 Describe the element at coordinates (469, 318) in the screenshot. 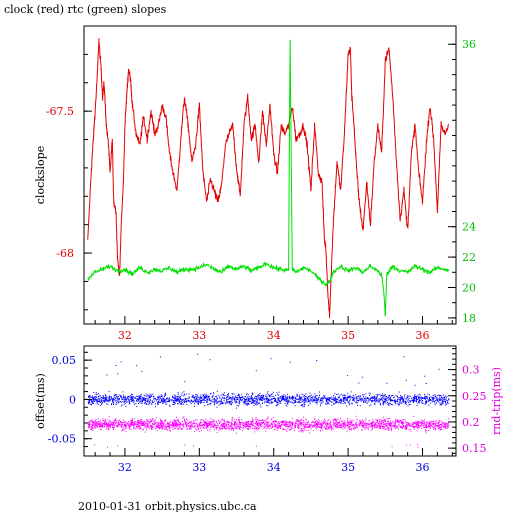

I see `top-y2-tick-label: 18` at that location.